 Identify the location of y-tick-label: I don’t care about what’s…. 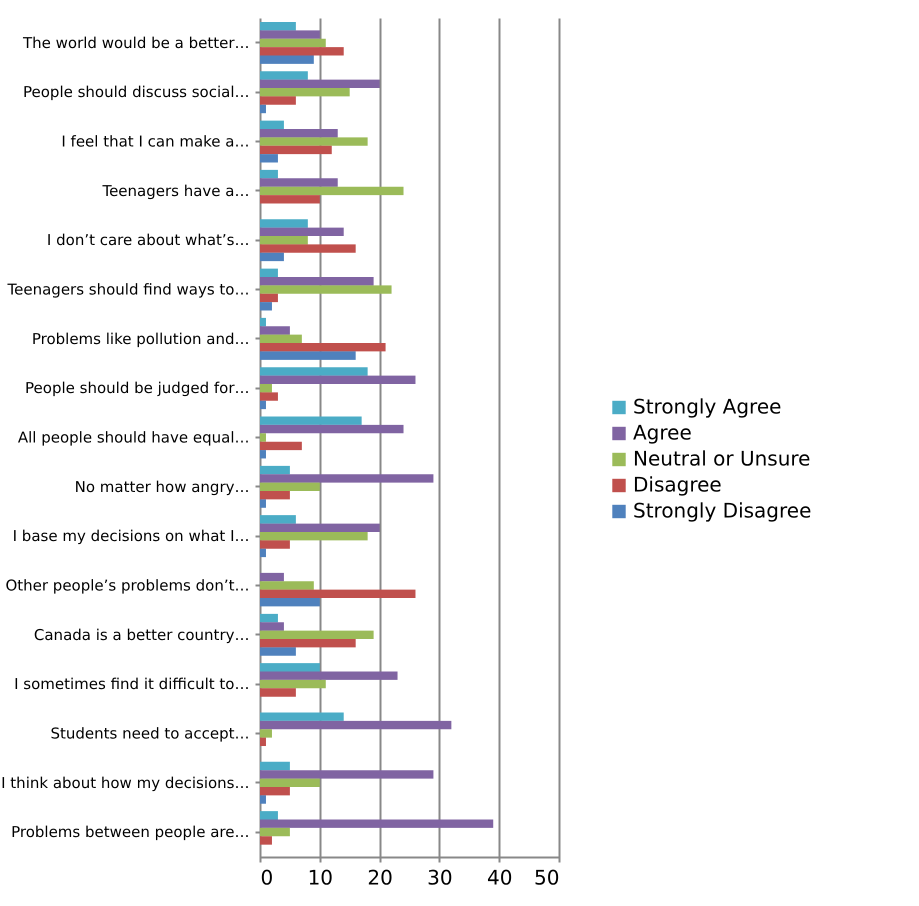
(148, 240).